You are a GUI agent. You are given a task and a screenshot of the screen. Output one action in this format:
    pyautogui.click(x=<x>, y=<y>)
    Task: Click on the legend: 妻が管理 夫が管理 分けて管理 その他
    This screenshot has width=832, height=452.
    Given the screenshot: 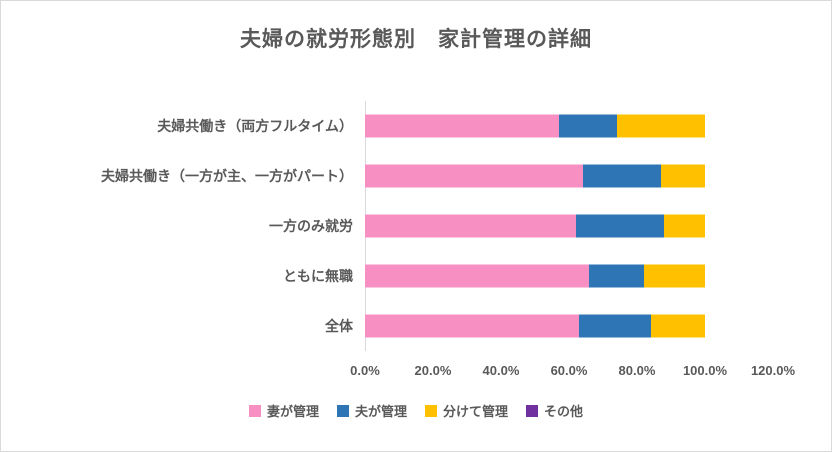 What is the action you would take?
    pyautogui.click(x=416, y=410)
    